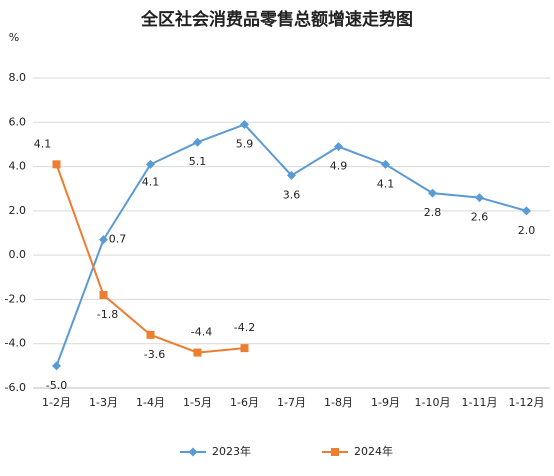 The width and height of the screenshot is (554, 476). What do you see at coordinates (197, 402) in the screenshot?
I see `x-tick-label: 1-5月` at bounding box center [197, 402].